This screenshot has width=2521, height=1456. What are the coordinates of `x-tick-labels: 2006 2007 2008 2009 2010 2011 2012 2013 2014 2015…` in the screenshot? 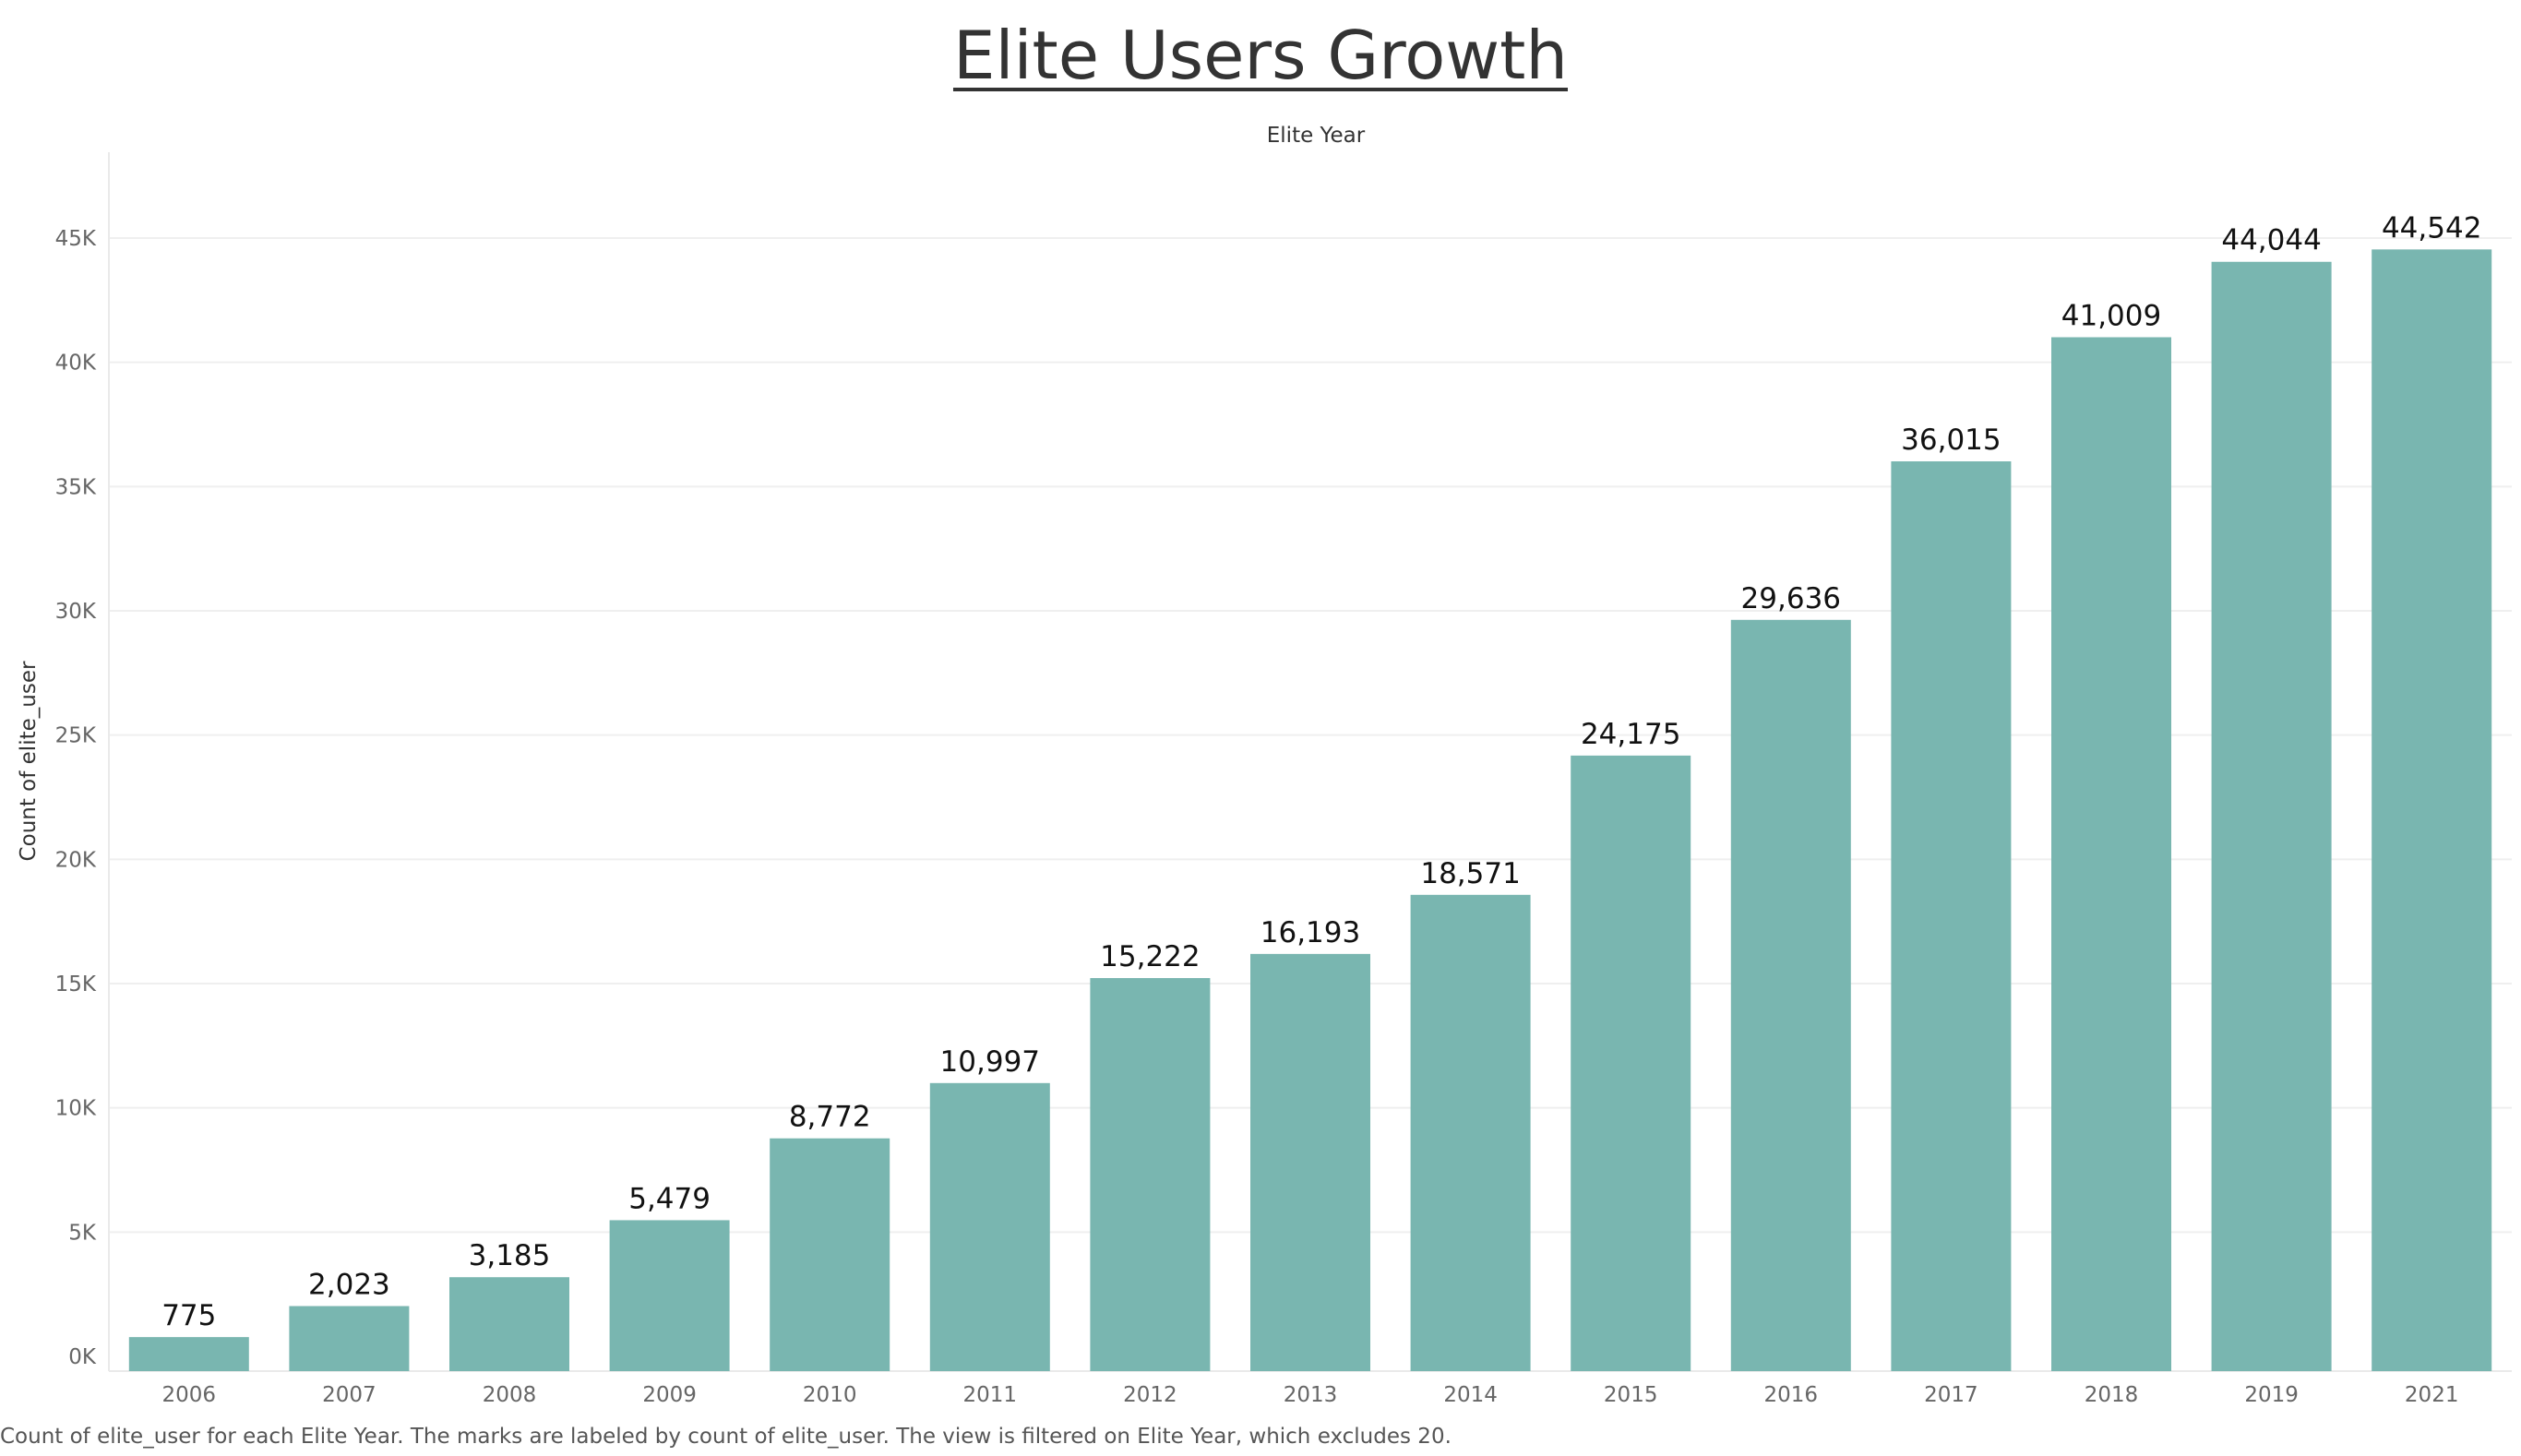 It's located at (1310, 1395).